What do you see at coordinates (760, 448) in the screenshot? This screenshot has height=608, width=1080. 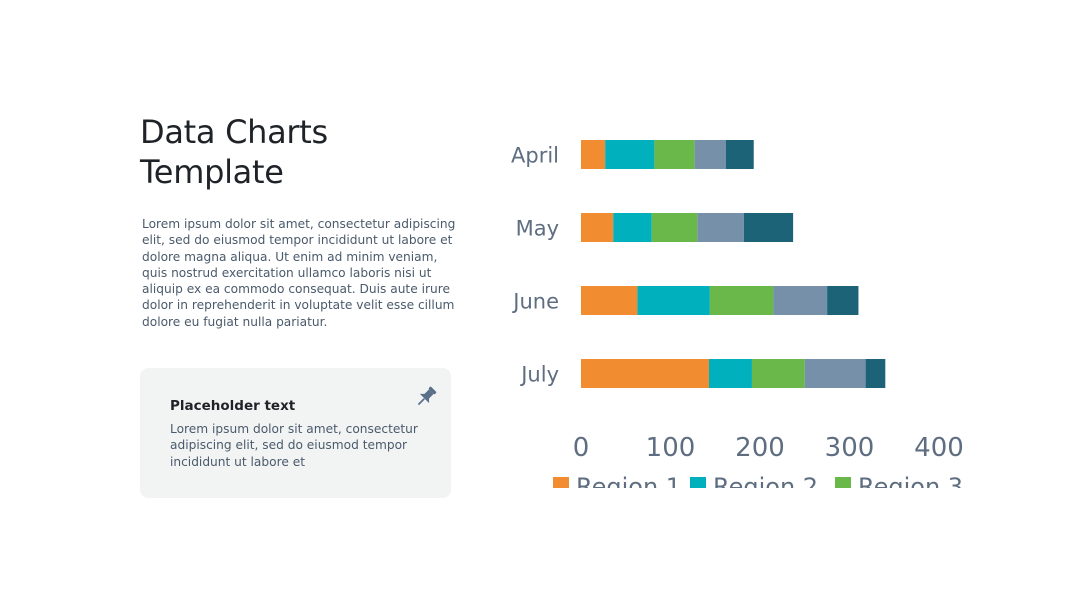 I see `x-tick-label: 200` at bounding box center [760, 448].